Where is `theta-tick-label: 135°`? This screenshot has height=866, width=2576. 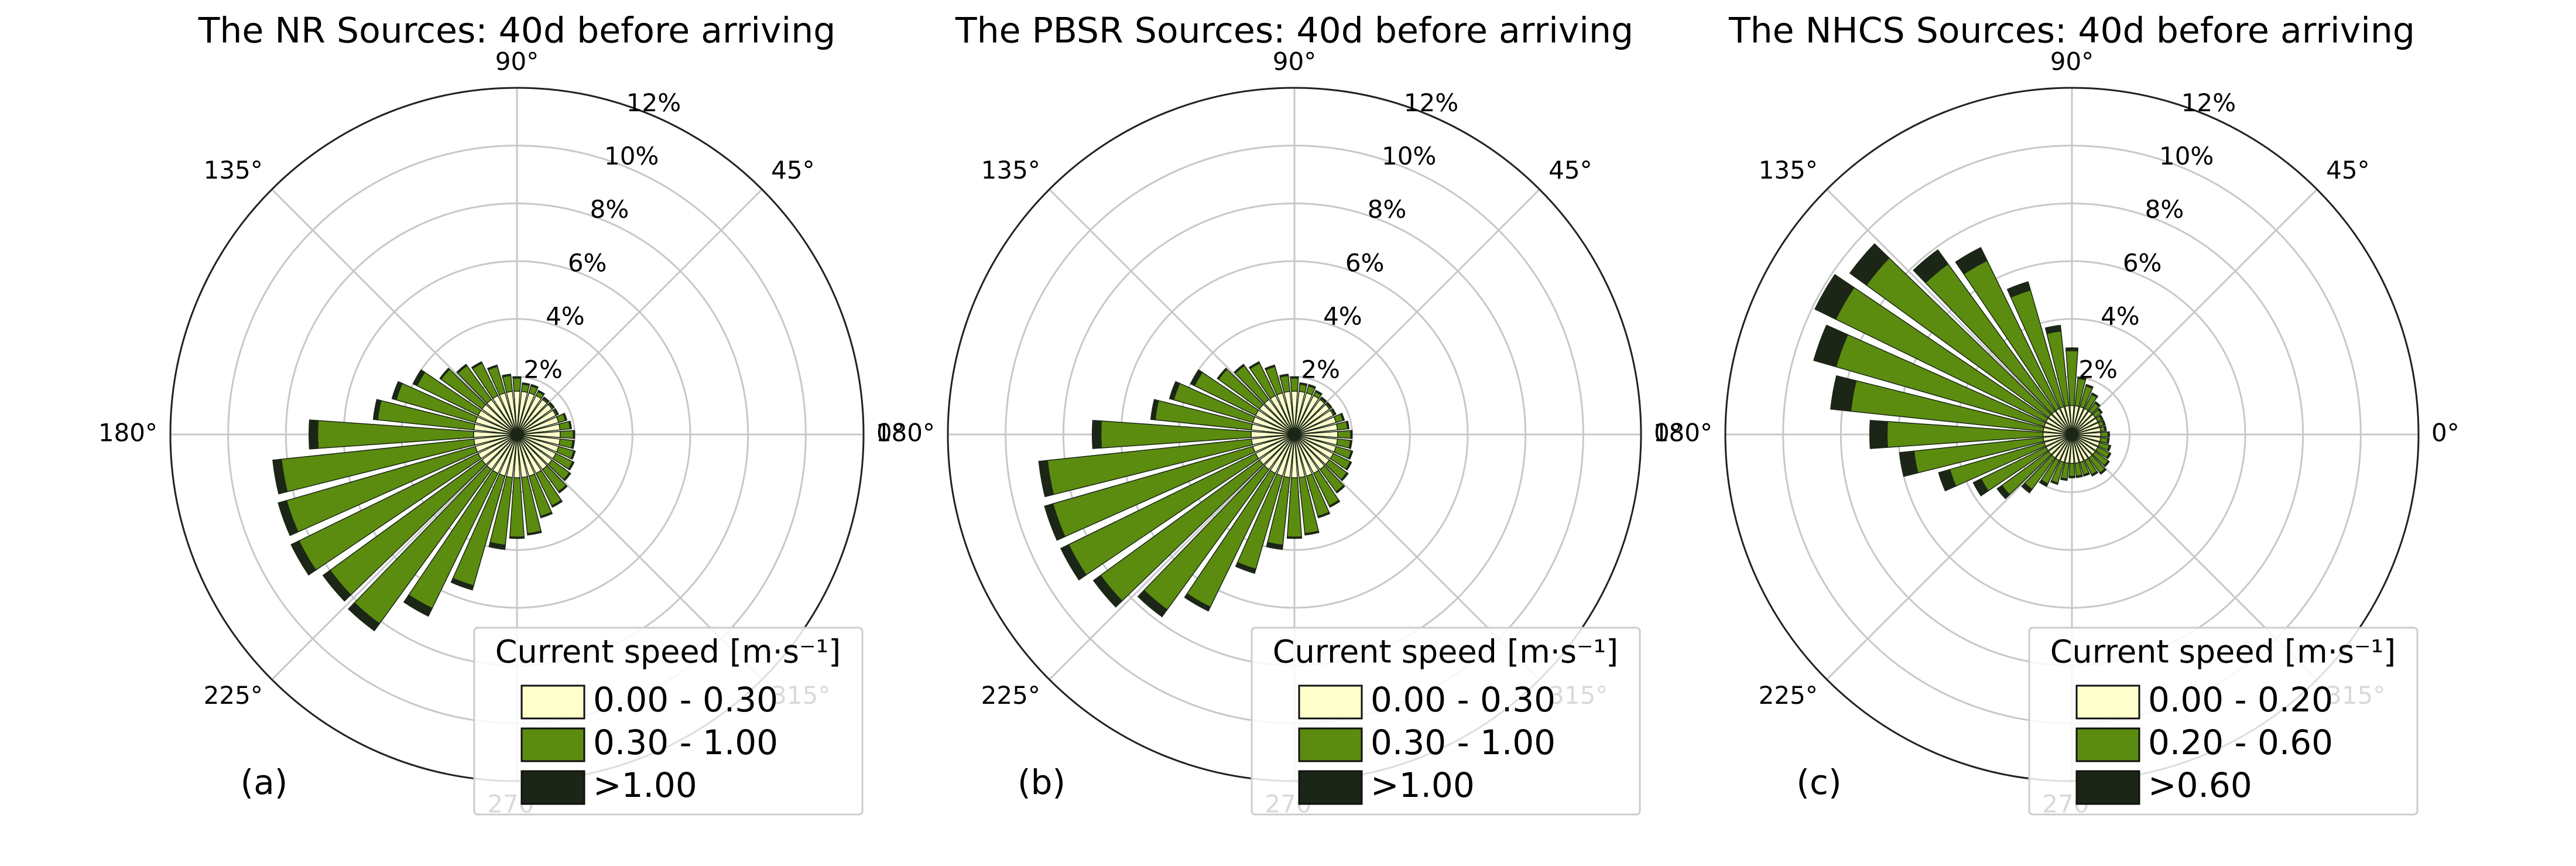 theta-tick-label: 135° is located at coordinates (233, 170).